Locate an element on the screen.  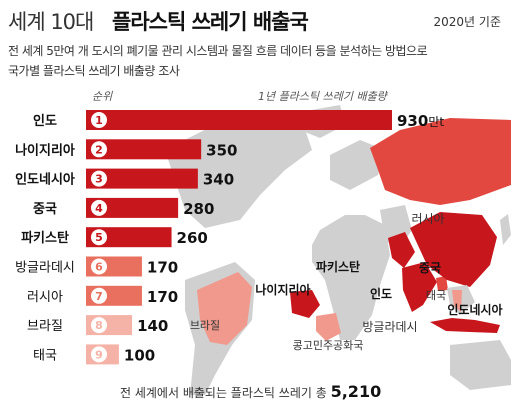
rank-number-2: 2 is located at coordinates (99, 149).